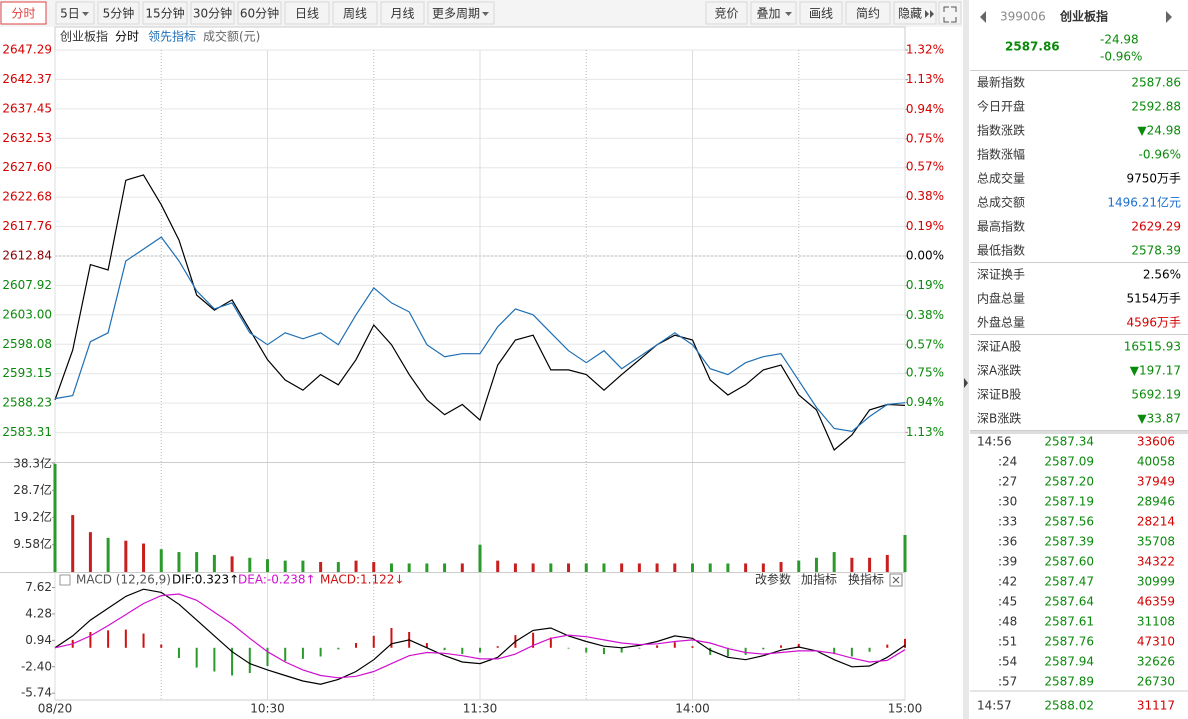  I want to click on indicator-action: 换指标, so click(866, 579).